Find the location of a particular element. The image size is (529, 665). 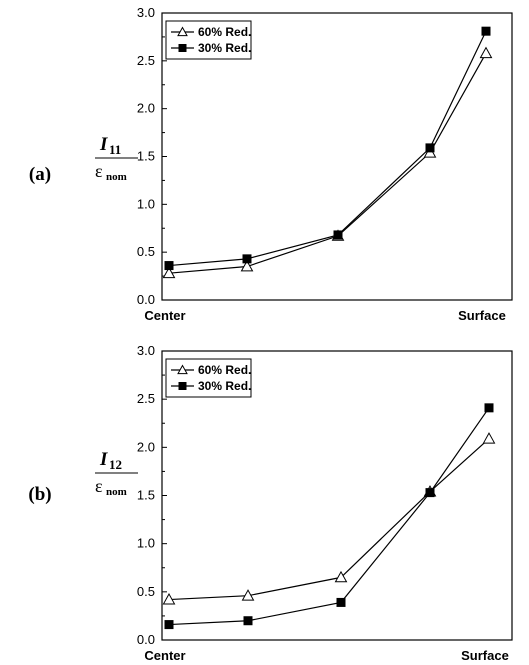

y-axis-label: I 12 ε nom is located at coordinates (116, 473).